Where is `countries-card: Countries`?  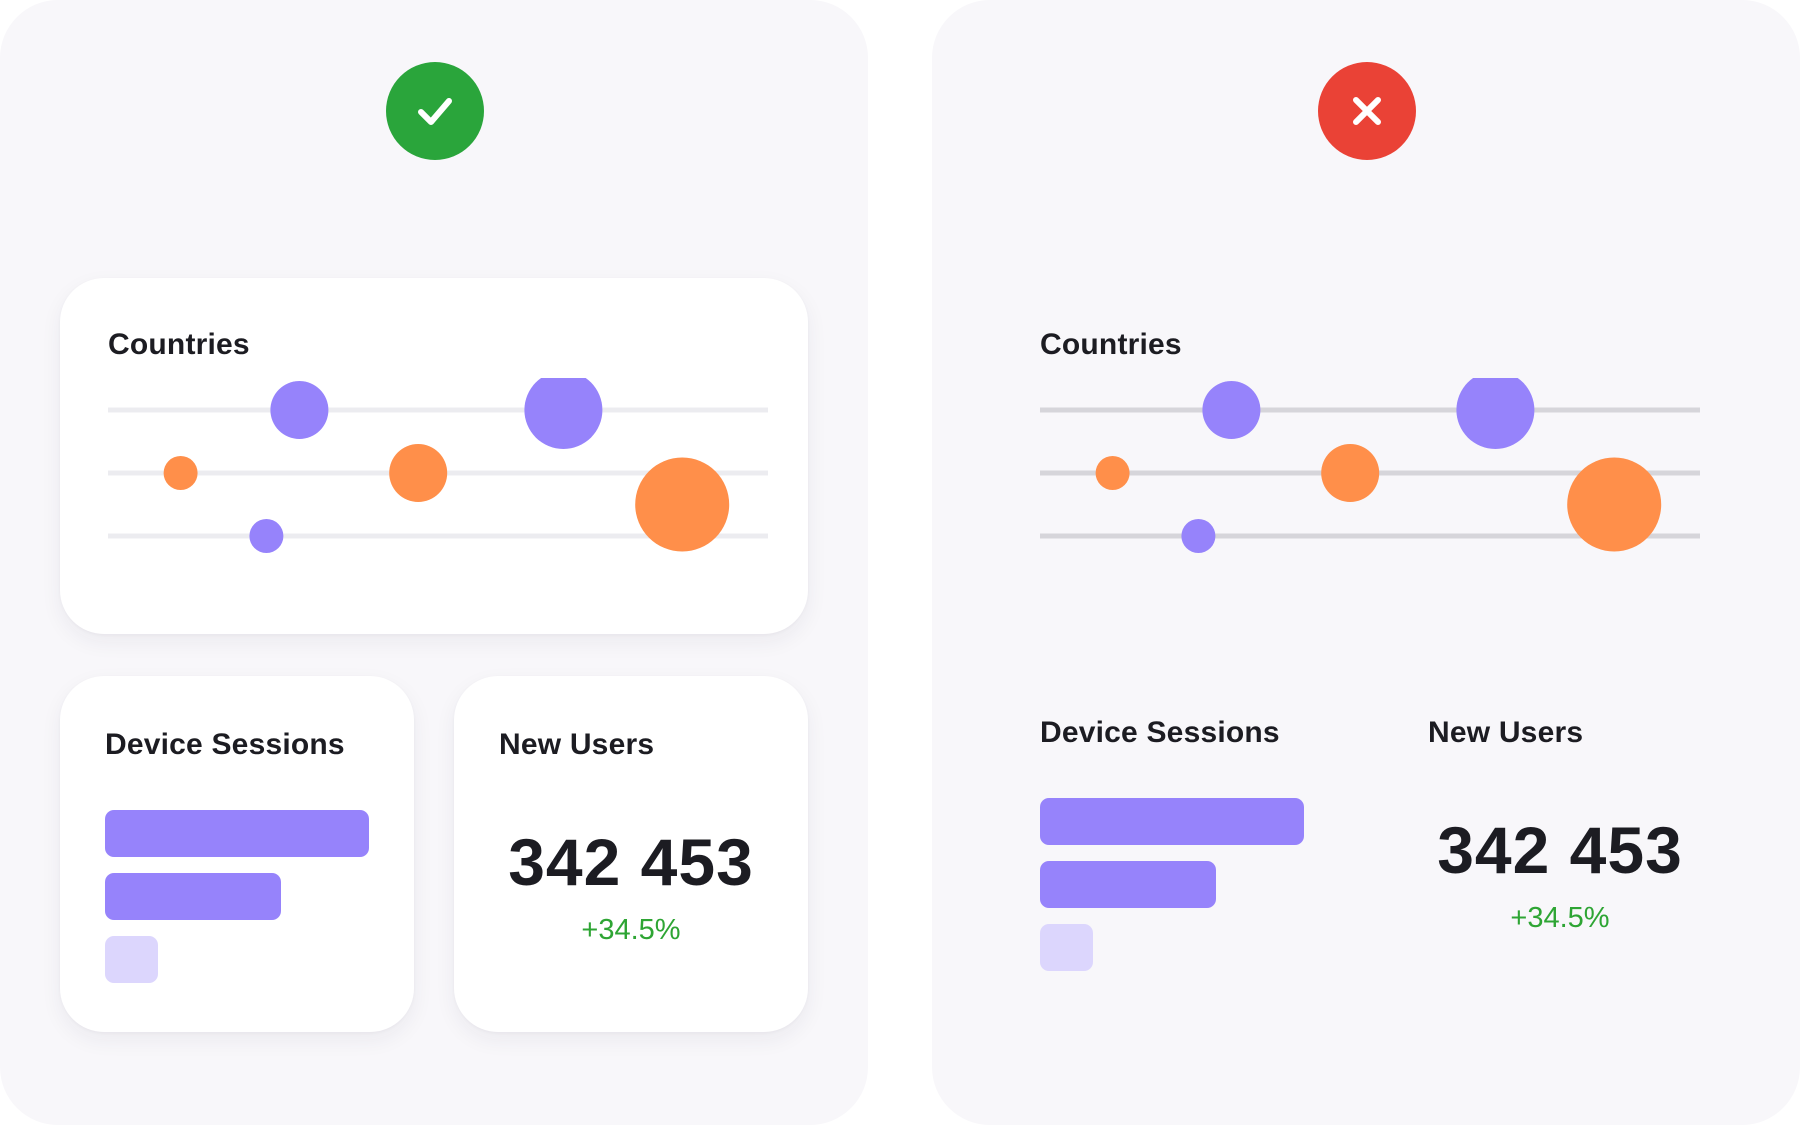
countries-card: Countries is located at coordinates (434, 456).